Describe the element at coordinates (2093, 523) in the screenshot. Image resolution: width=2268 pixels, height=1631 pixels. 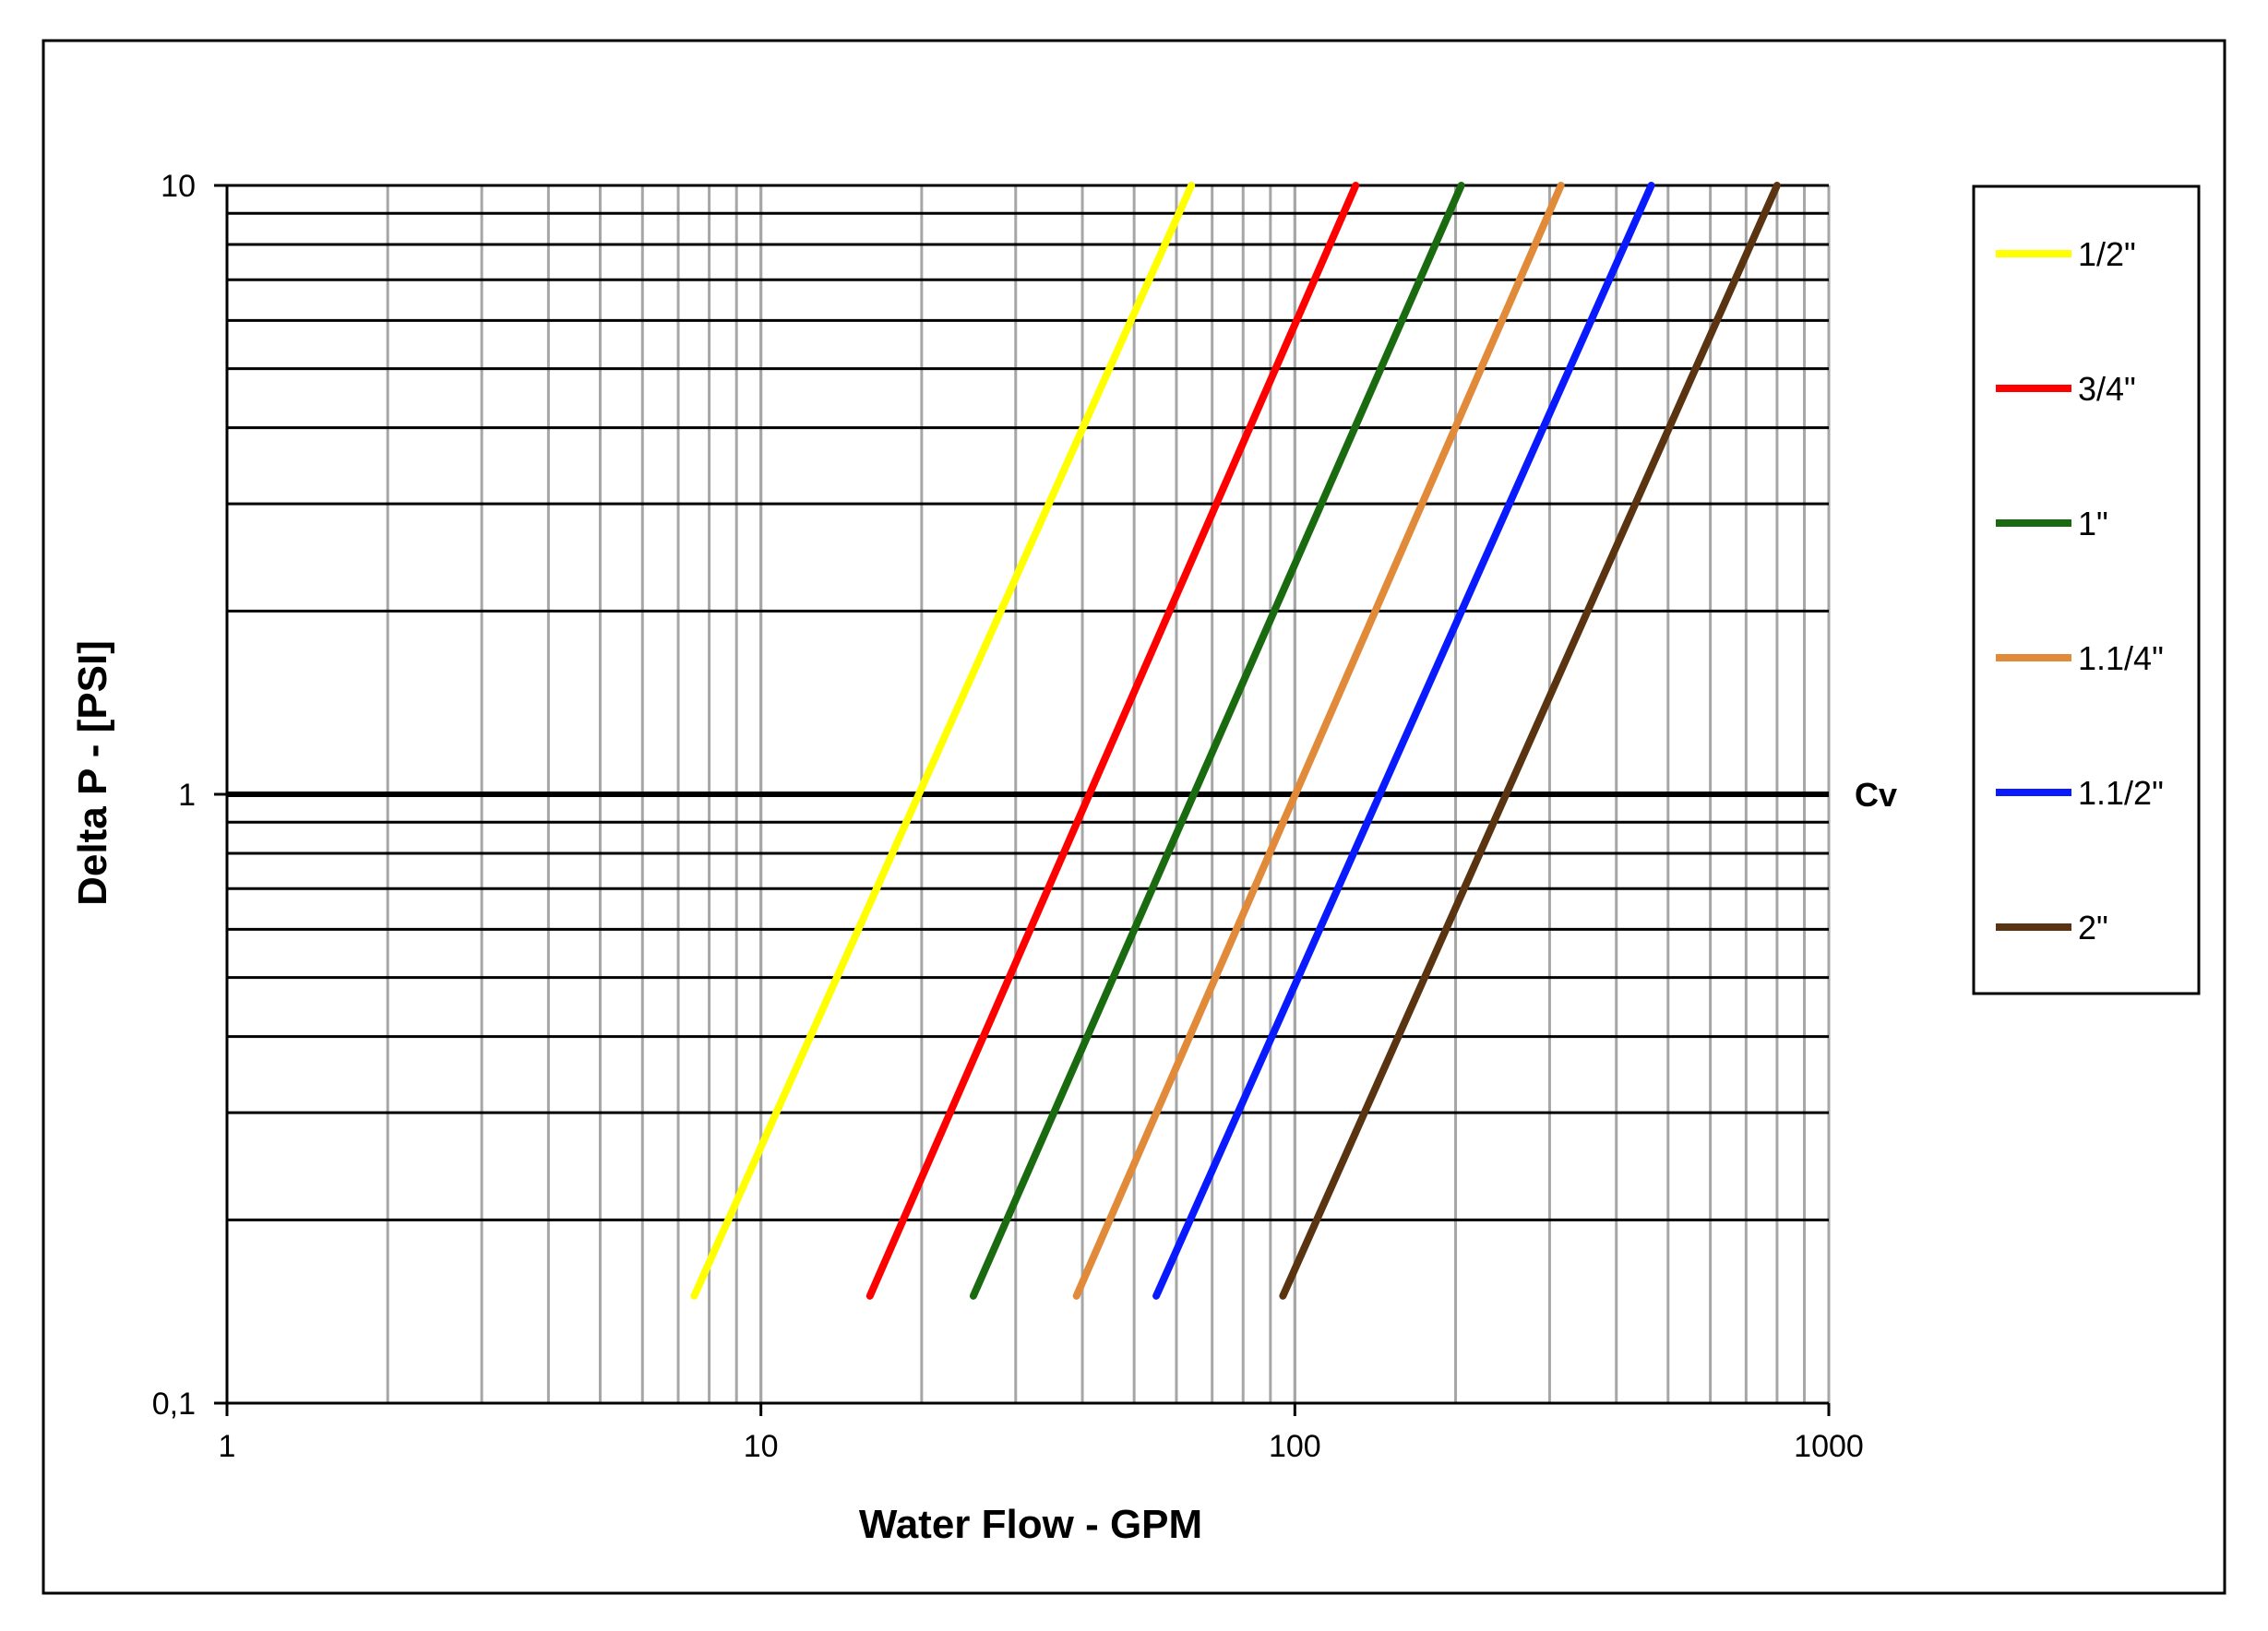
I see `legend-label: 1"` at that location.